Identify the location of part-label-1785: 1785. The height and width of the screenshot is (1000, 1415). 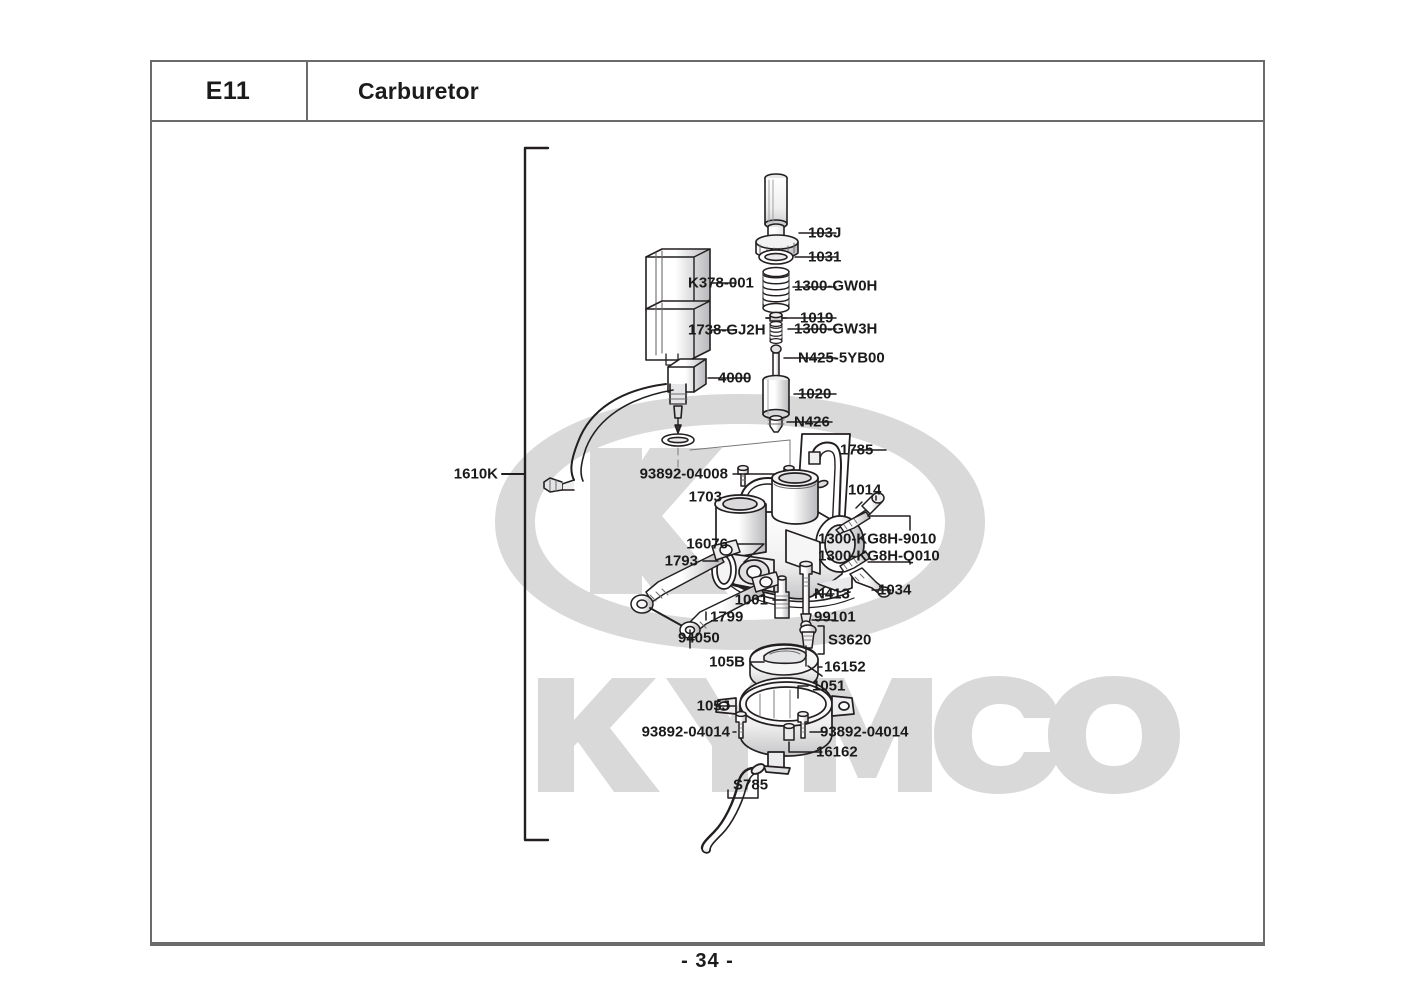
(857, 450).